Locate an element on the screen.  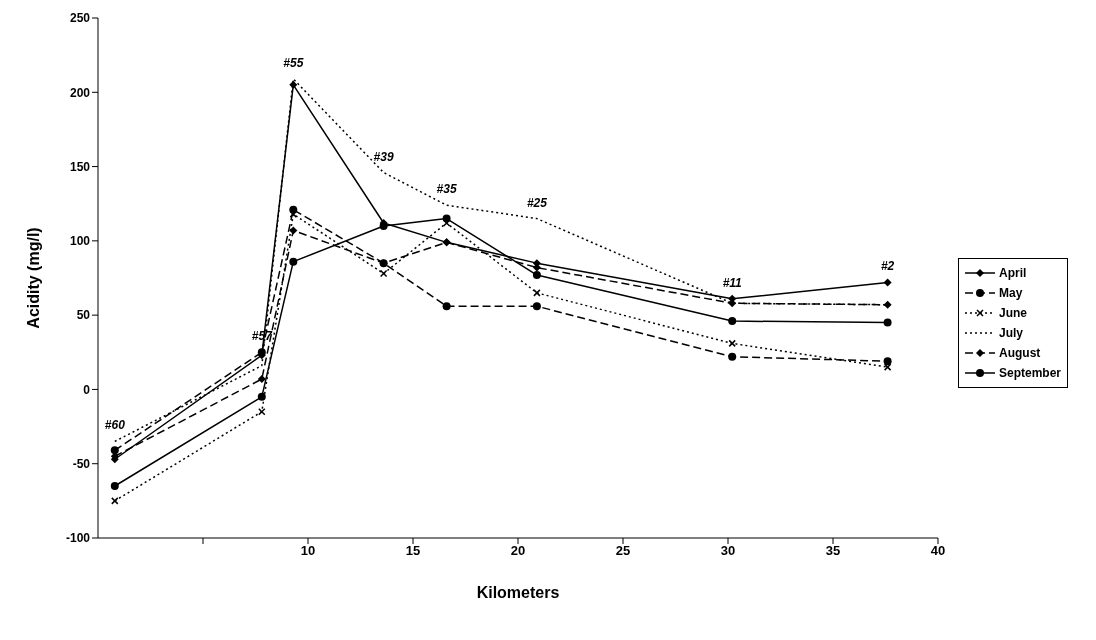
x-tick-label: 15 is located at coordinates (413, 551).